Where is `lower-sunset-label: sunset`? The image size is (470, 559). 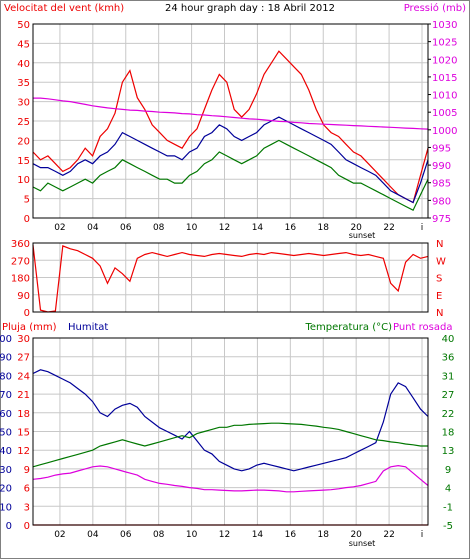
lower-sunset-label: sunset is located at coordinates (362, 543).